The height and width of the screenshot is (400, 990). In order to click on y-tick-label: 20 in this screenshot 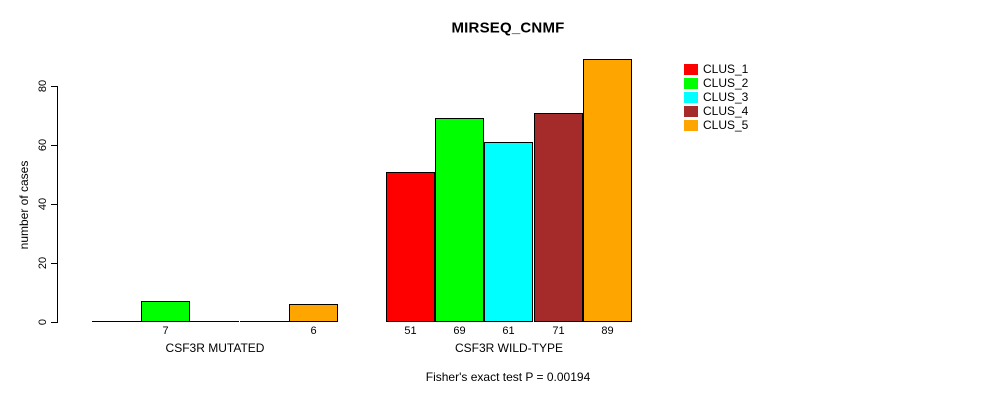, I will do `click(43, 263)`.